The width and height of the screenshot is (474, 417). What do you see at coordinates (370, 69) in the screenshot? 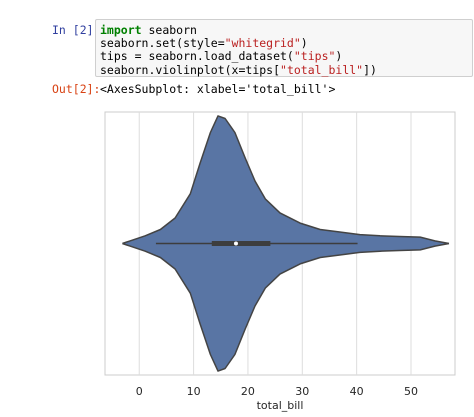
I see `code-text: ])` at bounding box center [370, 69].